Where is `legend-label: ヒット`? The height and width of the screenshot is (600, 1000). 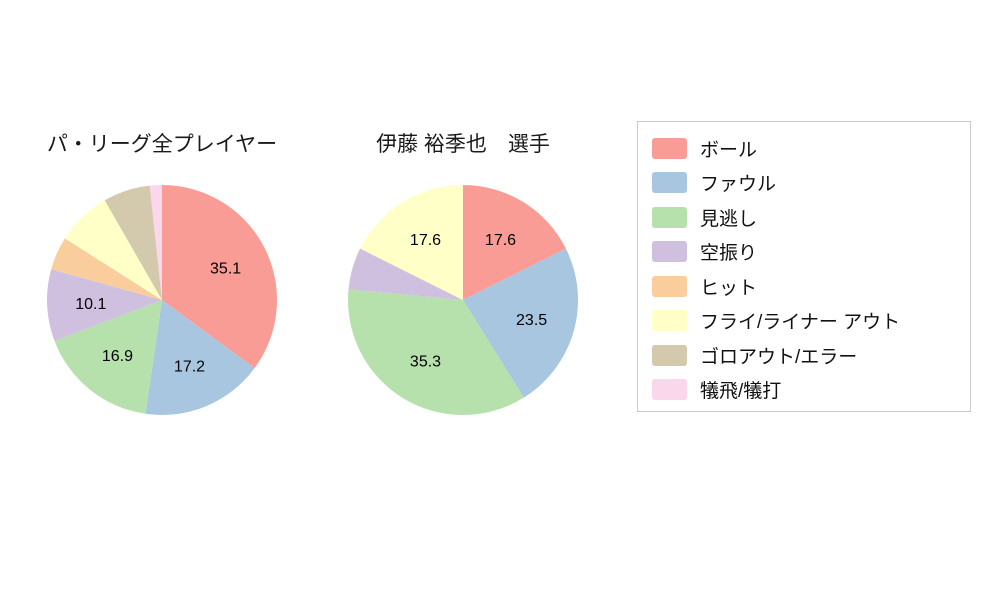
legend-label: ヒット is located at coordinates (729, 288).